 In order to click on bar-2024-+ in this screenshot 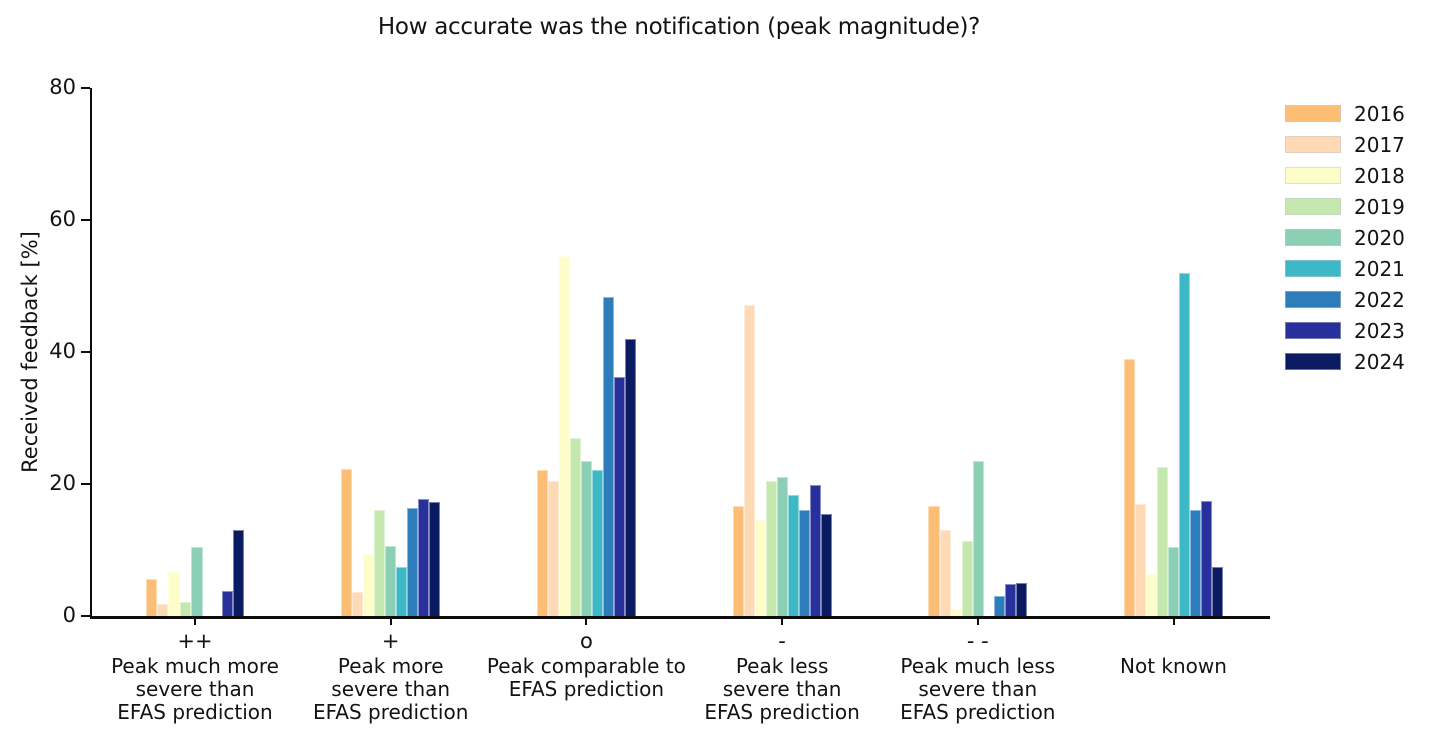, I will do `click(435, 559)`.